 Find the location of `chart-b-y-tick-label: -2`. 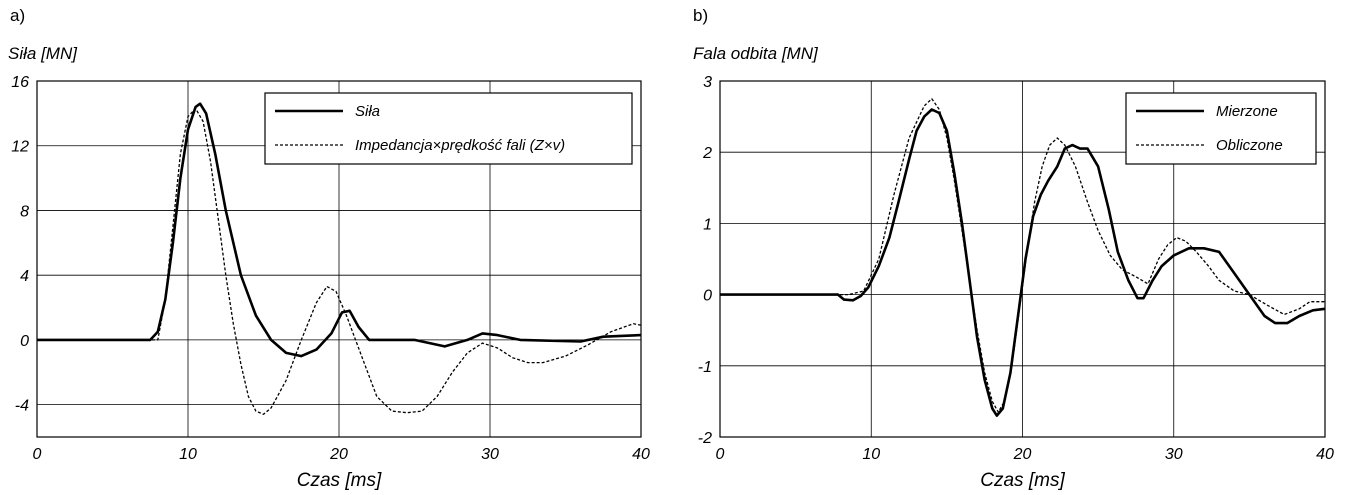

chart-b-y-tick-label: -2 is located at coordinates (705, 438).